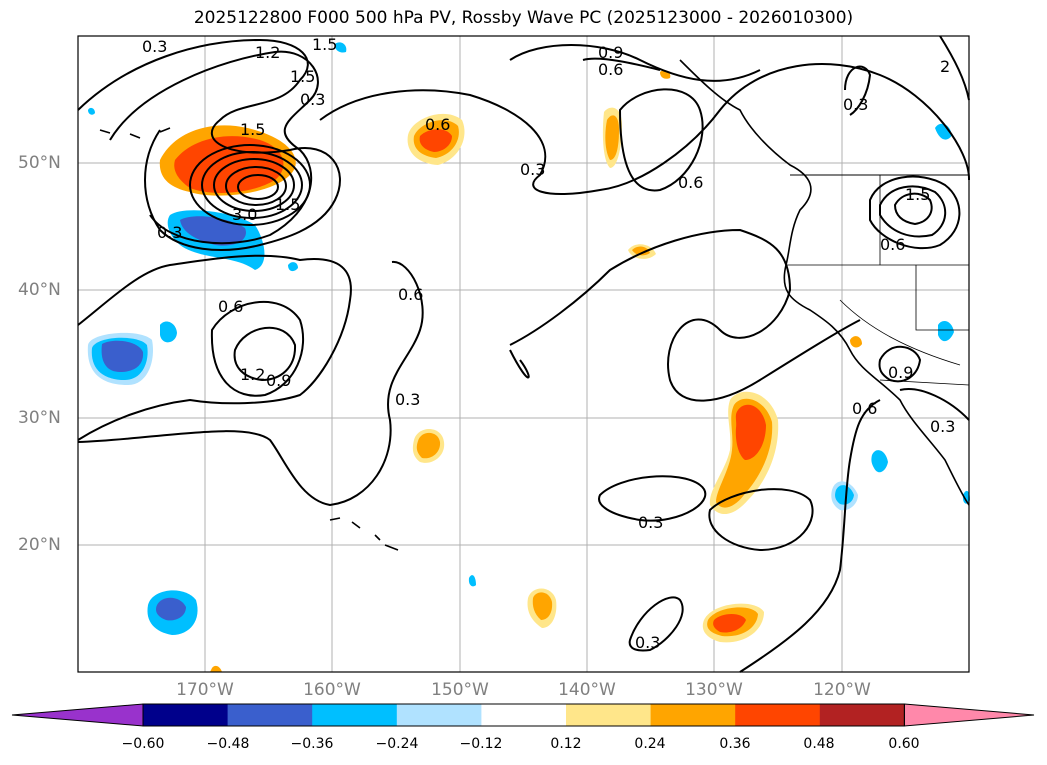 The image size is (1047, 765). I want to click on colorbar-segments, so click(523, 715).